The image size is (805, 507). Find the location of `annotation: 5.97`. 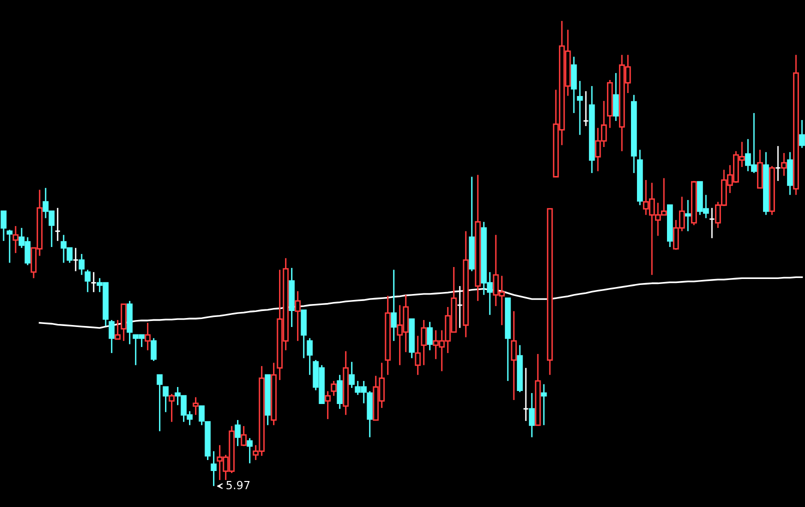

annotation: 5.97 is located at coordinates (238, 485).